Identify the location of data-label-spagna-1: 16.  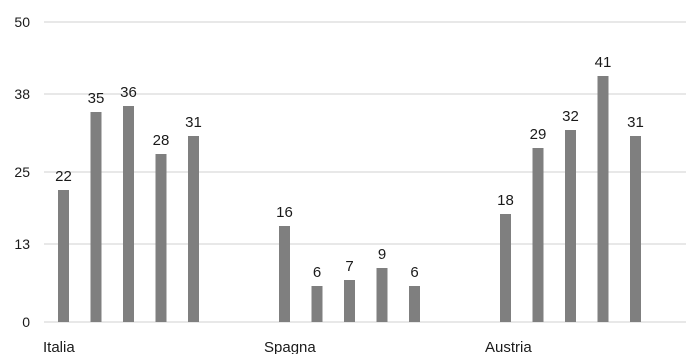
(284, 212).